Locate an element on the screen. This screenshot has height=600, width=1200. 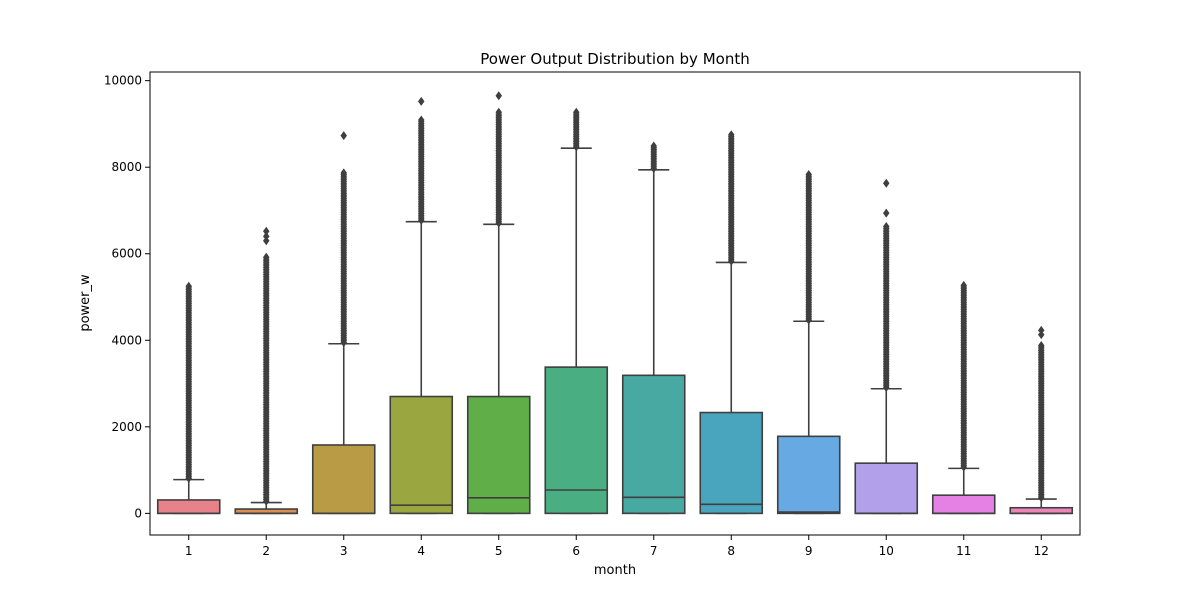
x-tick-label: 1 is located at coordinates (189, 551).